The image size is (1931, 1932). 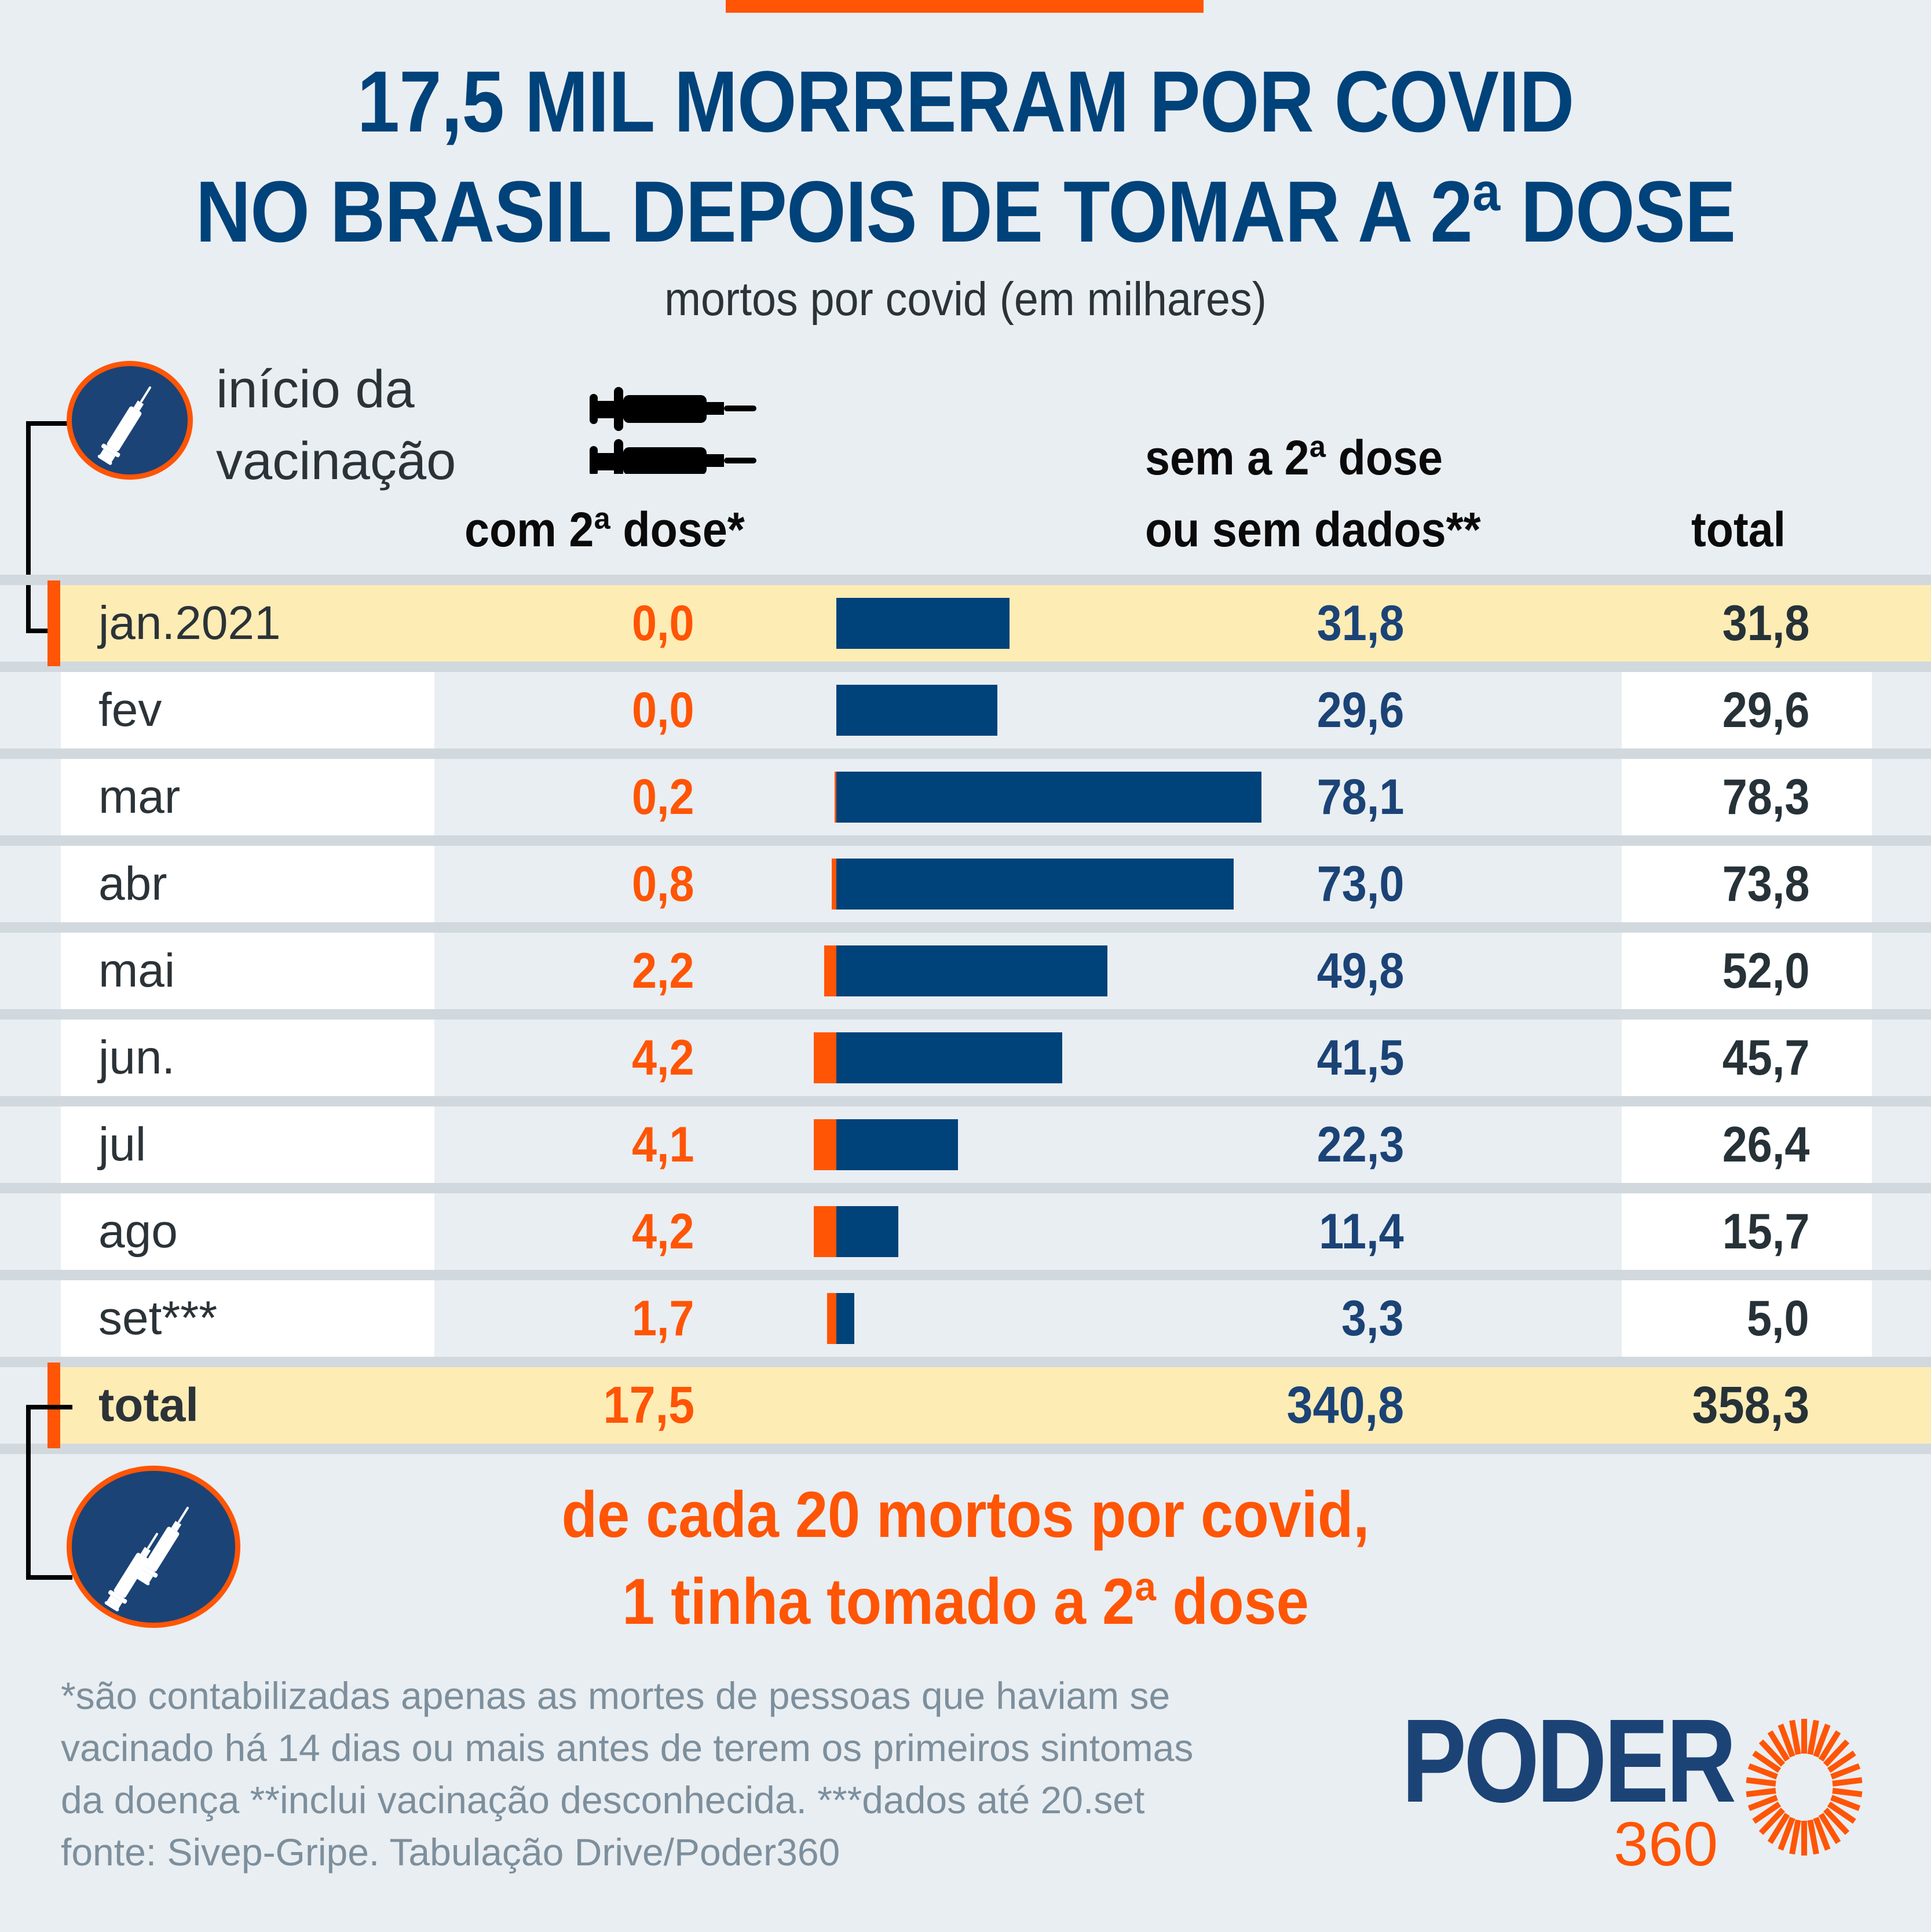 What do you see at coordinates (1361, 1232) in the screenshot?
I see `value-without-second-dose: 11,4` at bounding box center [1361, 1232].